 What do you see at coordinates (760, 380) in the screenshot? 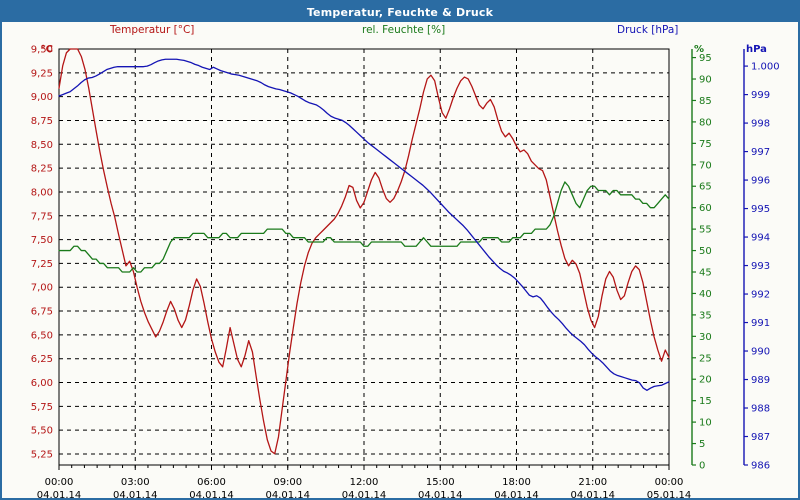
I see `axis-tick-pressure: 989` at bounding box center [760, 380].